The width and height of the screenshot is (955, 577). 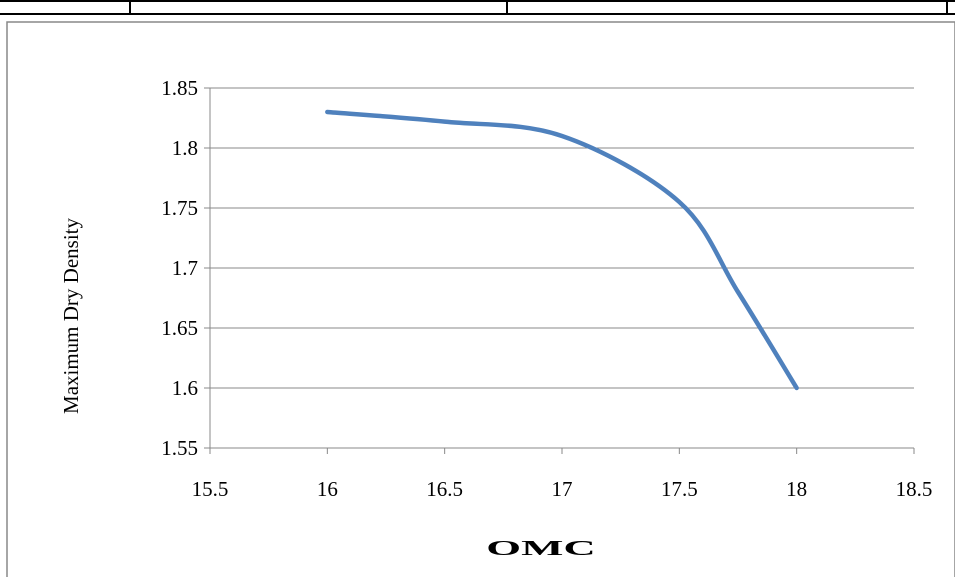 I want to click on x-tick-labels: 15.5 16 16.5 17 17.5 18 18.5, so click(x=562, y=489).